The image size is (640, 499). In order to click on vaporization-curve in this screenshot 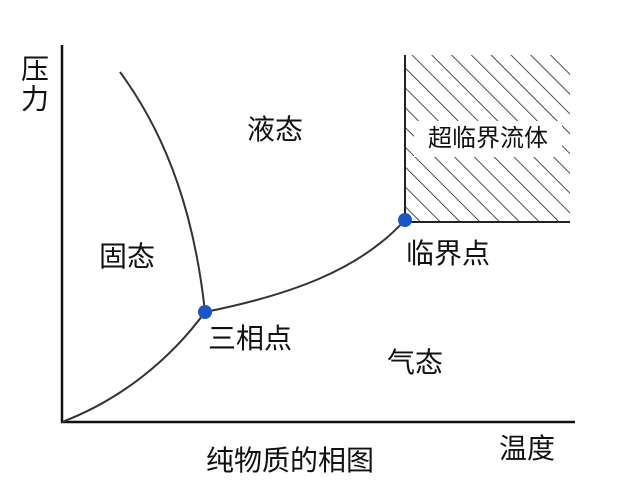, I will do `click(305, 266)`.